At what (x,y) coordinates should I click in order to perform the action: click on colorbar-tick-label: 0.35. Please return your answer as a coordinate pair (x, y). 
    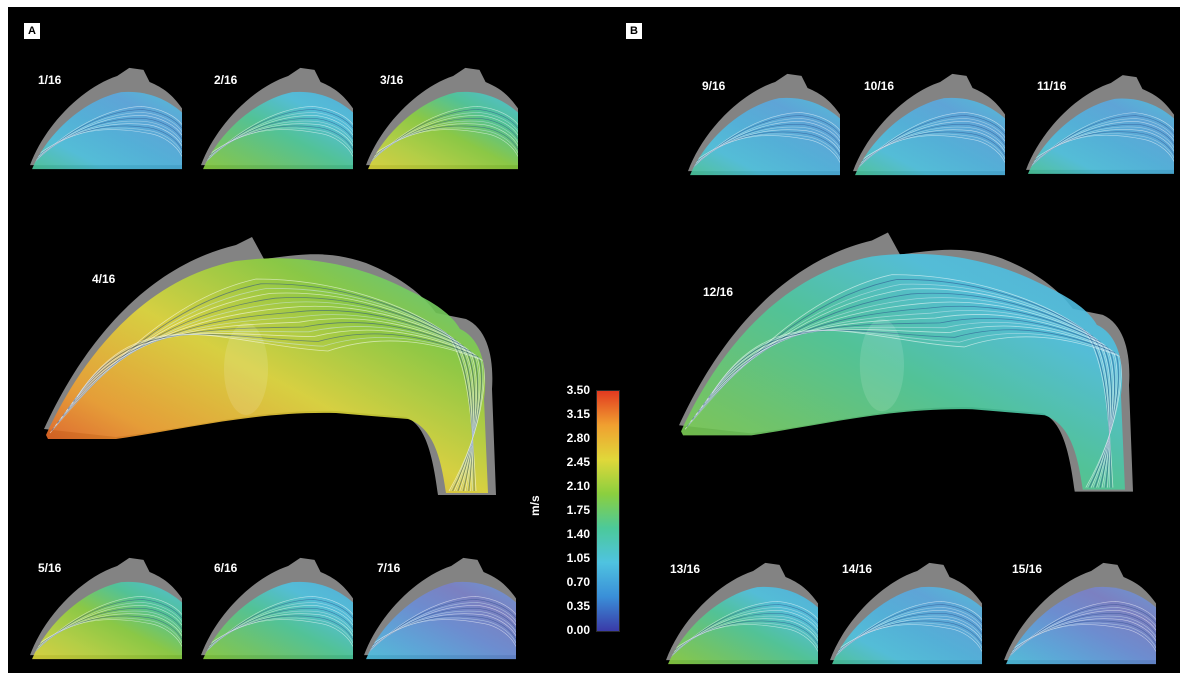
    Looking at the image, I should click on (578, 606).